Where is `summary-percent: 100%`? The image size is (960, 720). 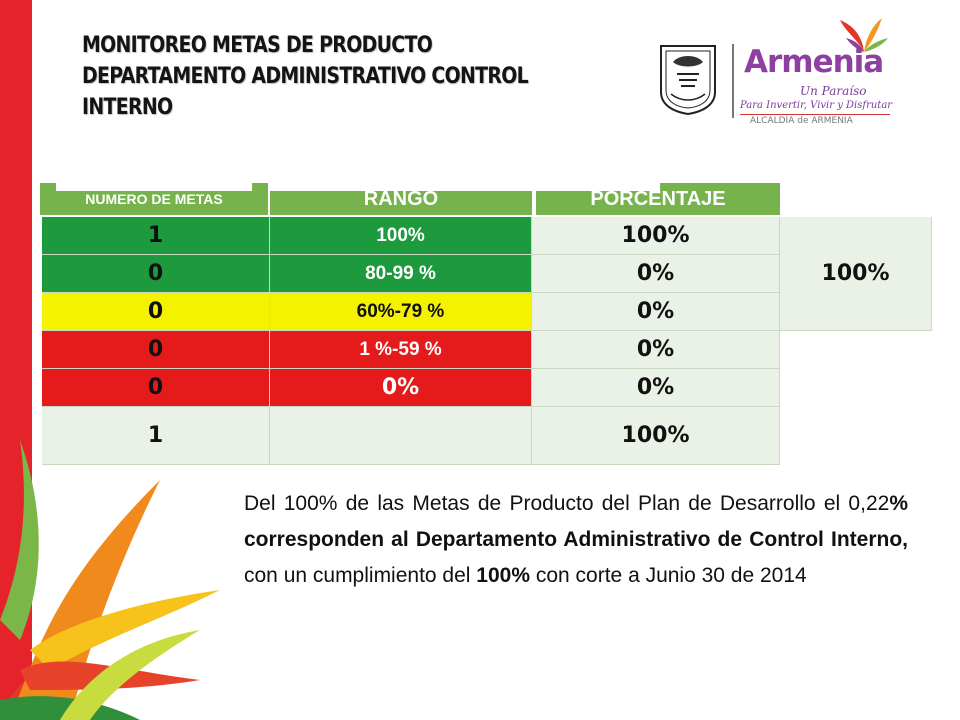 summary-percent: 100% is located at coordinates (503, 575).